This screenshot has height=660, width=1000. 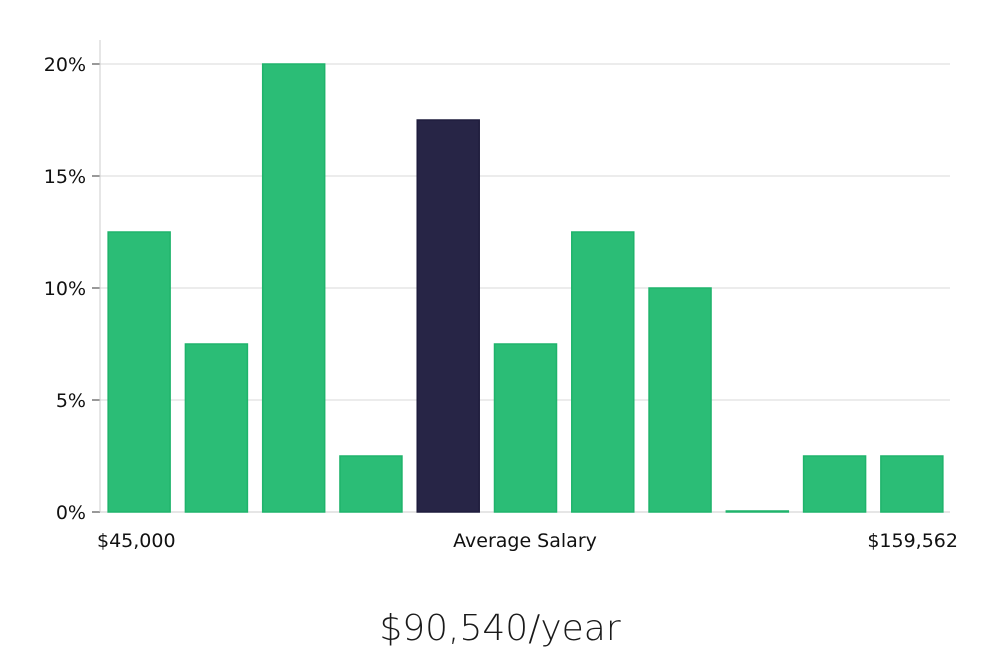 What do you see at coordinates (500, 628) in the screenshot?
I see `average-salary-value: $90,540/year` at bounding box center [500, 628].